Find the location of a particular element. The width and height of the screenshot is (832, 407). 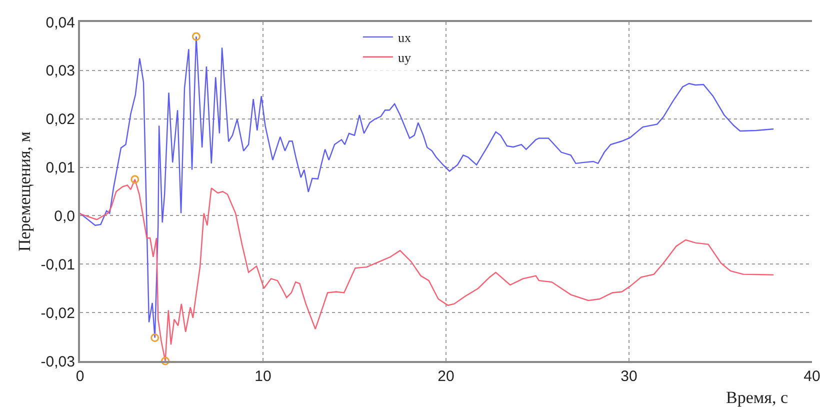

legend-label: uy is located at coordinates (405, 57).